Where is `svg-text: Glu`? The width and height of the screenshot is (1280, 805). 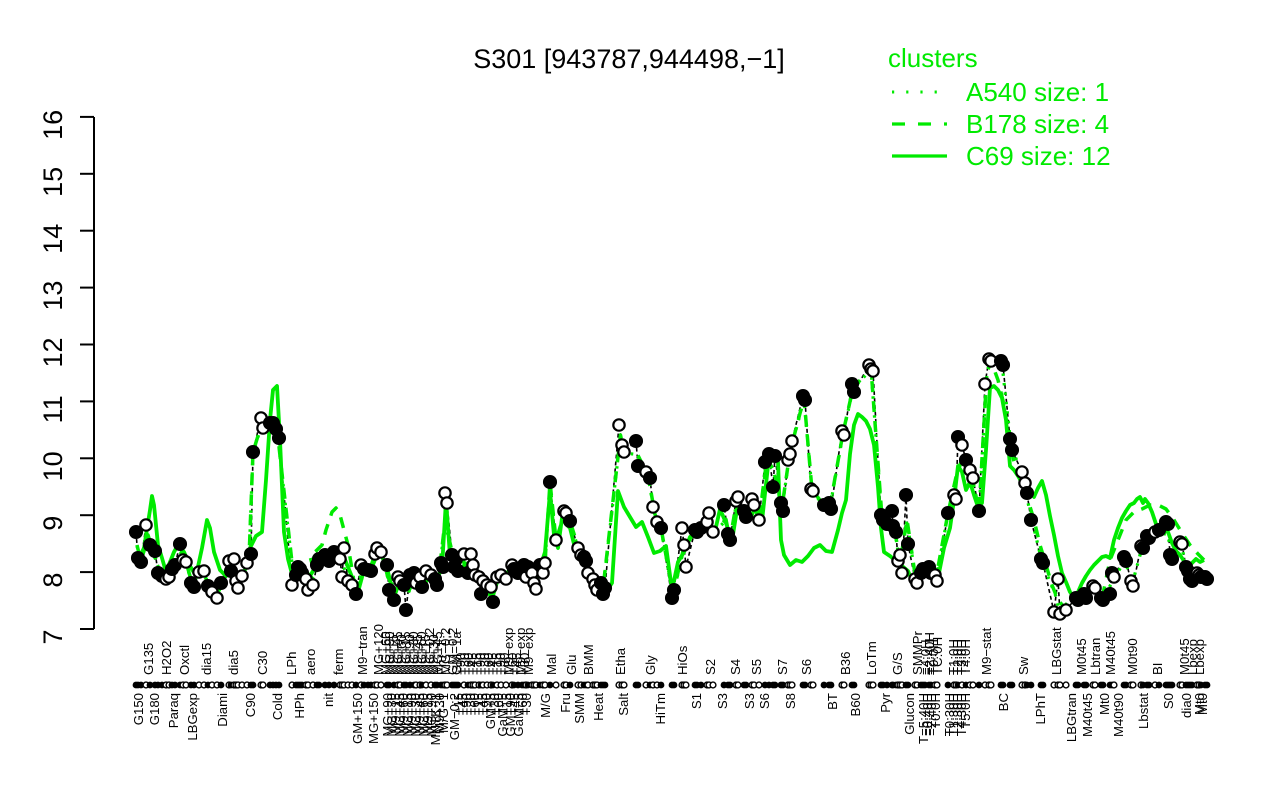
svg-text: Glu is located at coordinates (571, 664).